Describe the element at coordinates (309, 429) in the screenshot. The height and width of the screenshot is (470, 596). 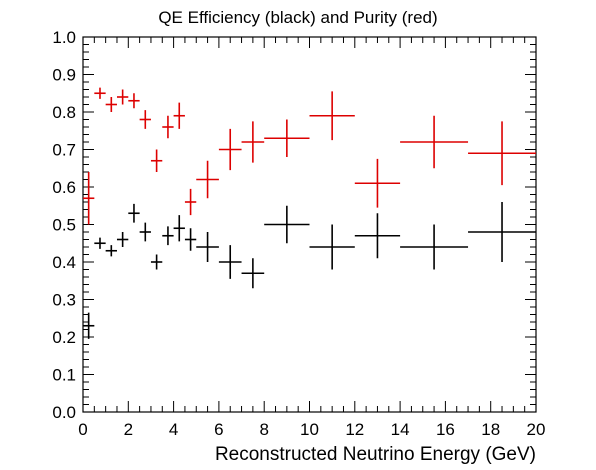
I see `x-tick-label: 10` at that location.